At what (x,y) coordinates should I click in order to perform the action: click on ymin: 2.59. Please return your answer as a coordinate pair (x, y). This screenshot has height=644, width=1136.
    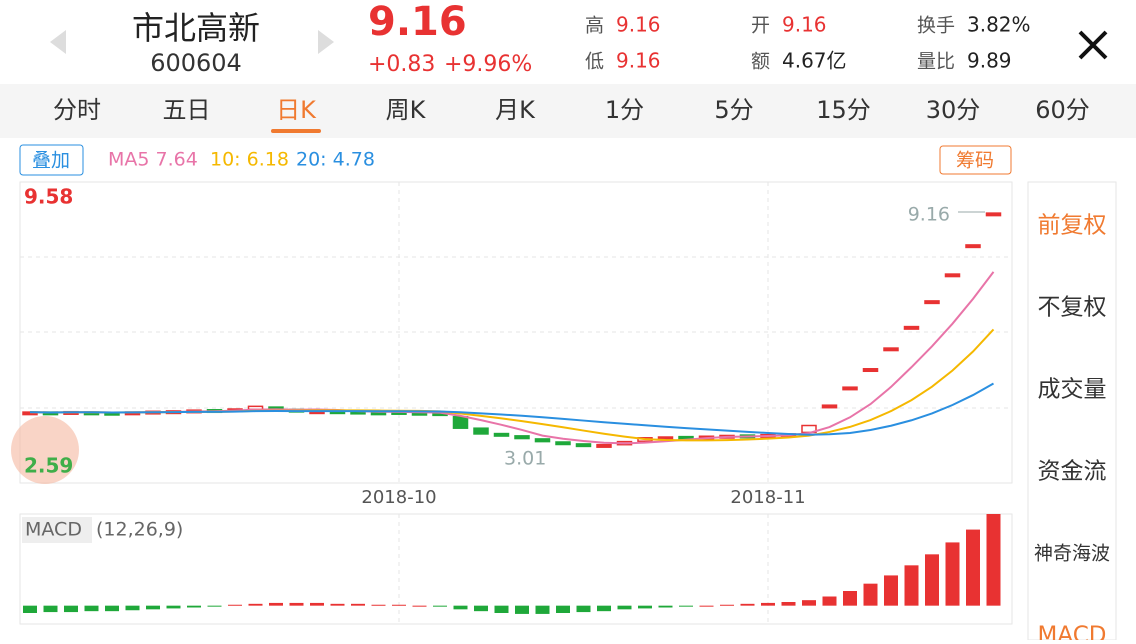
    Looking at the image, I should click on (48, 466).